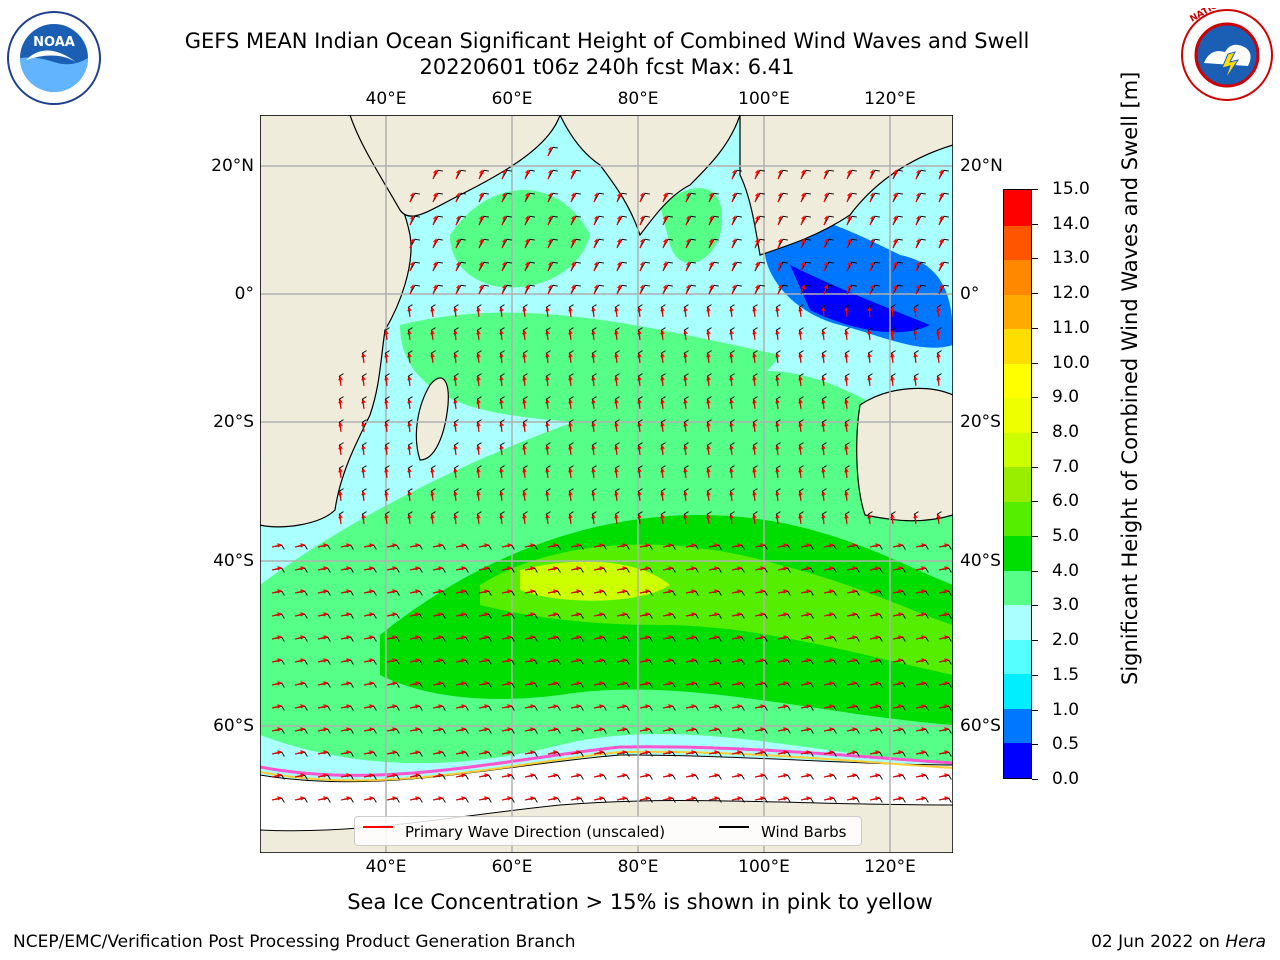 The height and width of the screenshot is (960, 1280). Describe the element at coordinates (1017, 484) in the screenshot. I see `colorbar` at that location.